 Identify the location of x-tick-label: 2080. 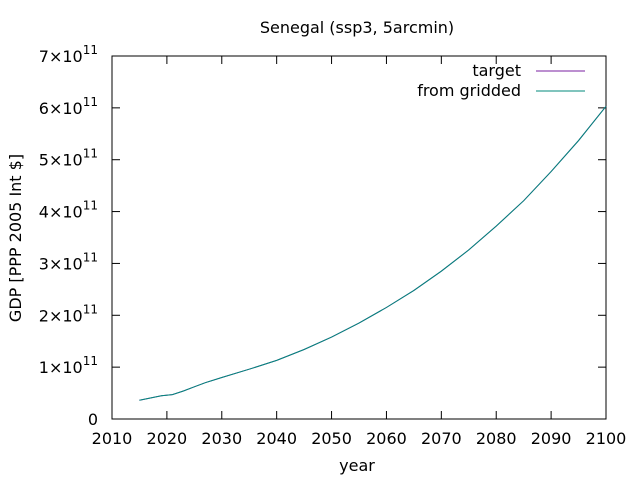
(496, 438).